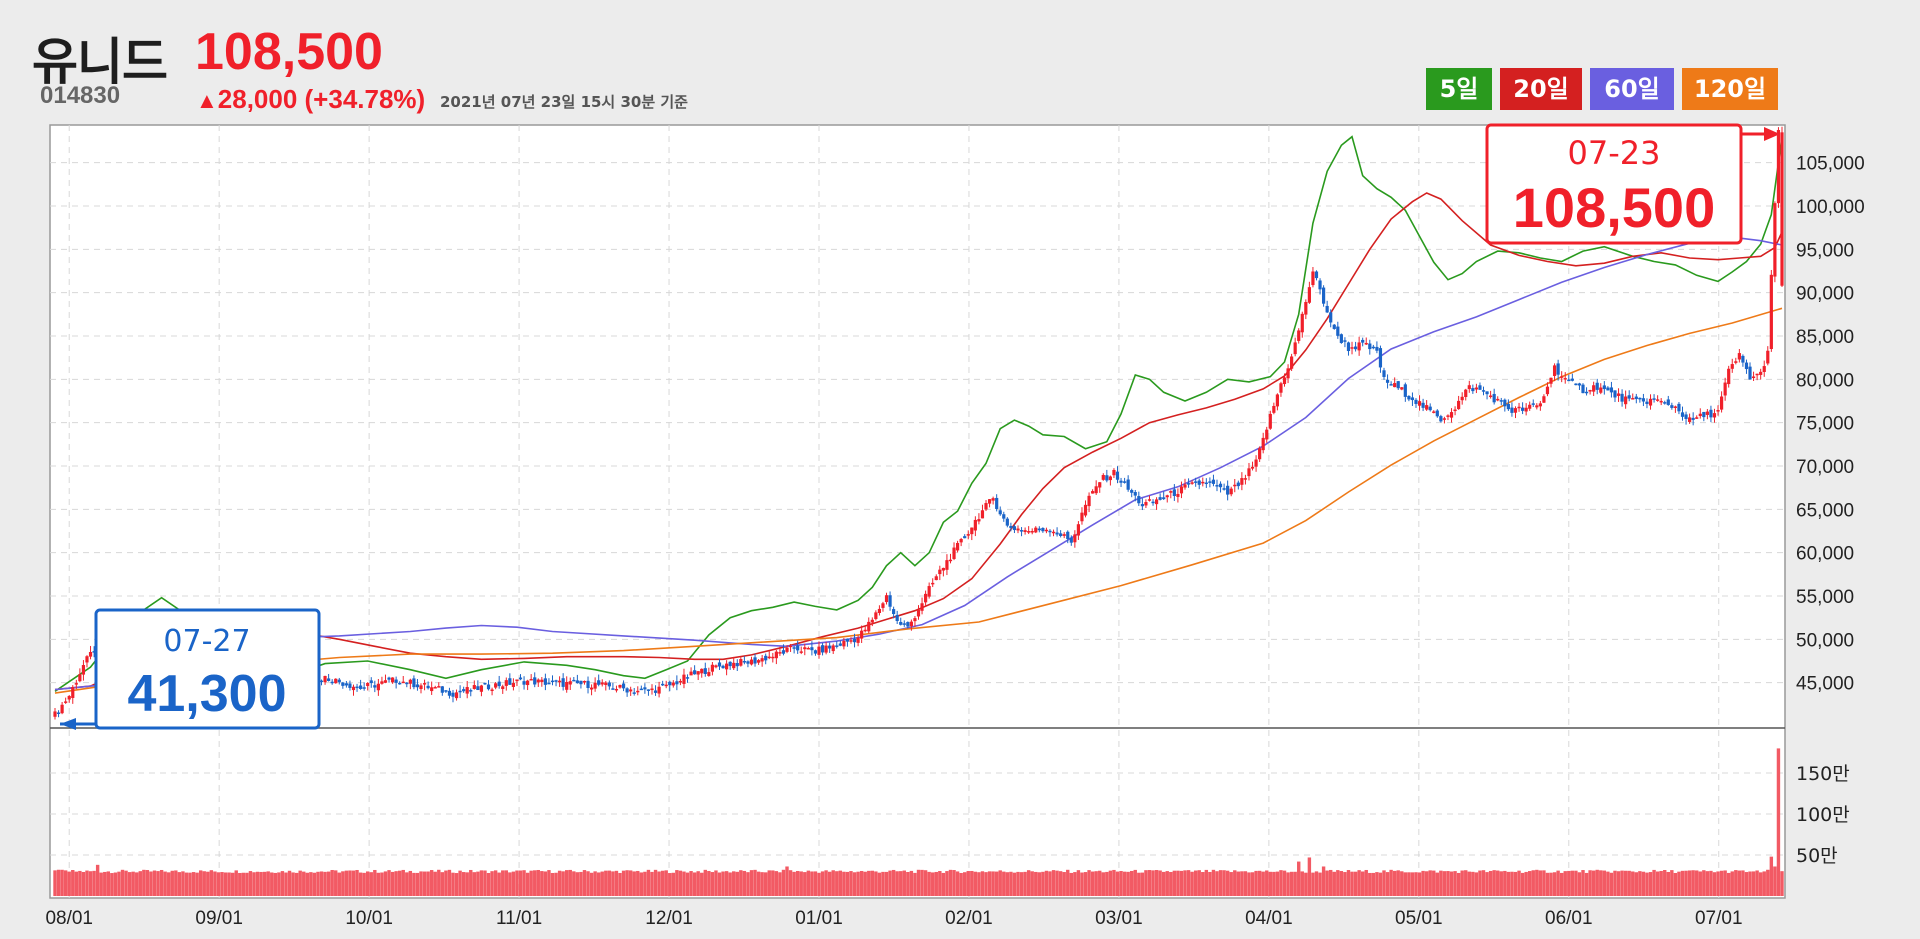 The width and height of the screenshot is (1920, 939). I want to click on high-callout: 07-23 108,500, so click(1632, 184).